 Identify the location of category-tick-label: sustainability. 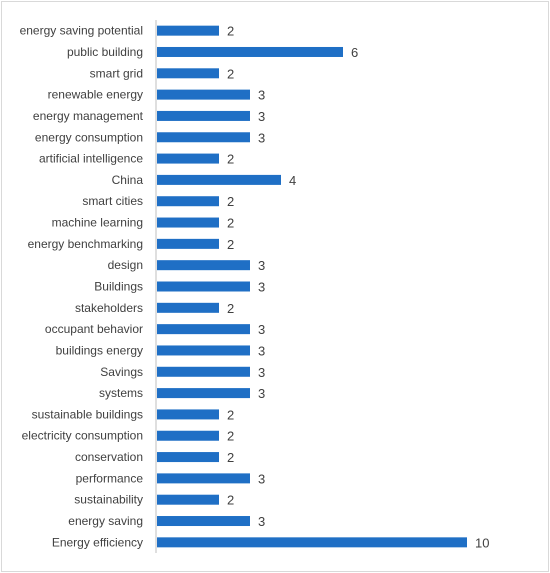
(108, 500).